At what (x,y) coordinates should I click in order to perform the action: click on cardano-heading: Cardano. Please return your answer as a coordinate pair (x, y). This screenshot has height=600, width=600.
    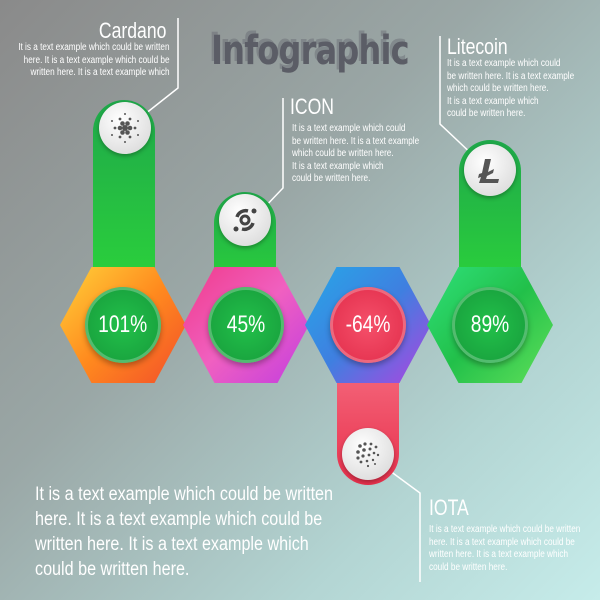
    Looking at the image, I should click on (132, 30).